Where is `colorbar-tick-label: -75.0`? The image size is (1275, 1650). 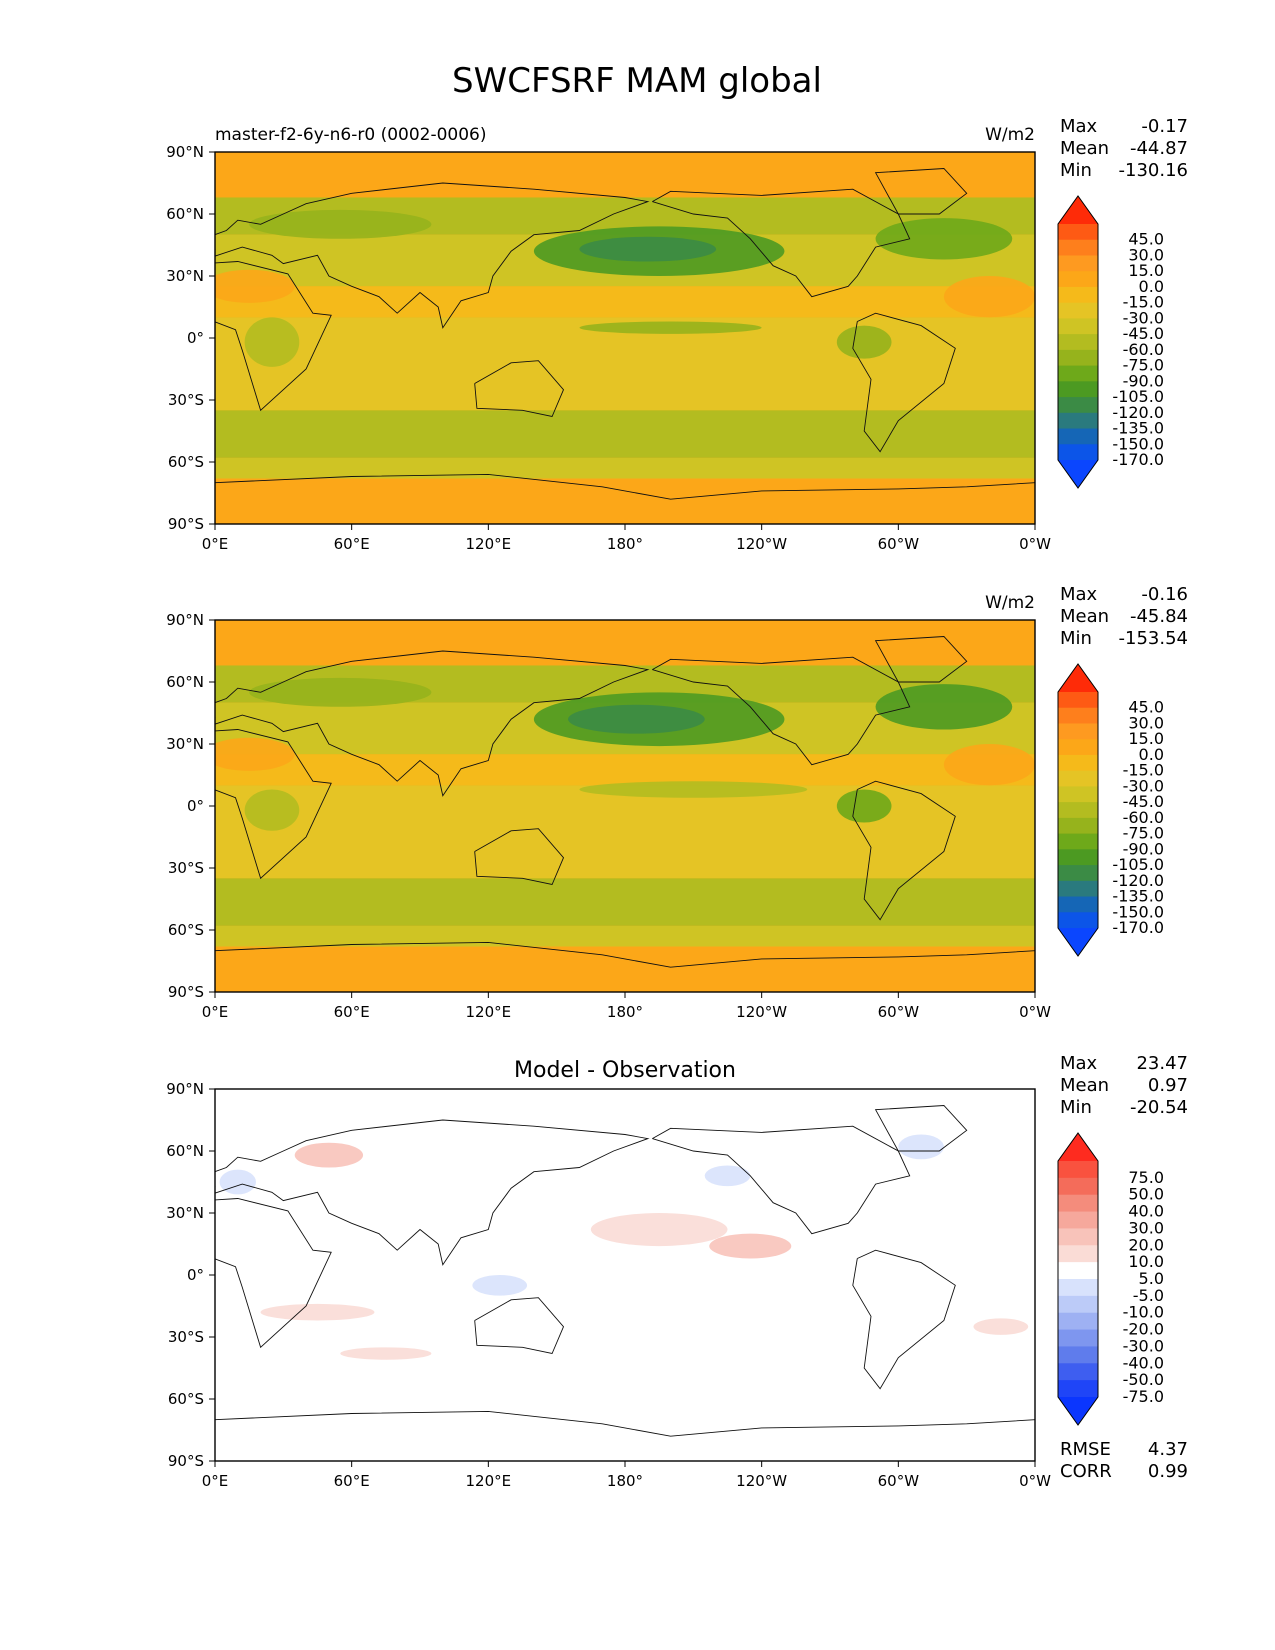 colorbar-tick-label: -75.0 is located at coordinates (1143, 833).